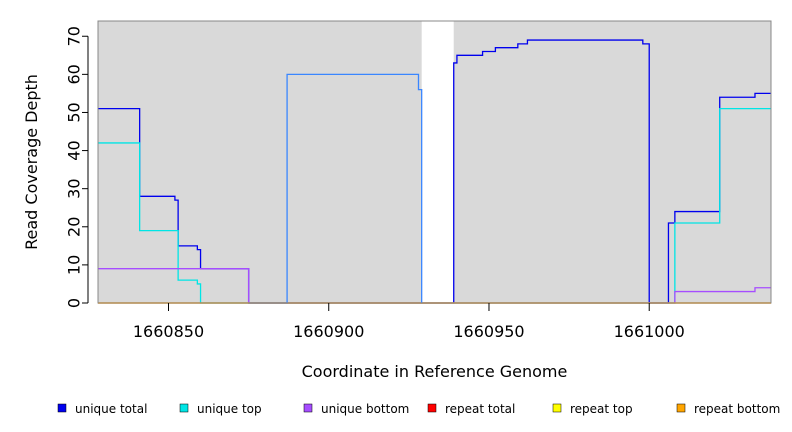 The width and height of the screenshot is (792, 432). What do you see at coordinates (74, 188) in the screenshot?
I see `y-tick-label-30: 30` at bounding box center [74, 188].